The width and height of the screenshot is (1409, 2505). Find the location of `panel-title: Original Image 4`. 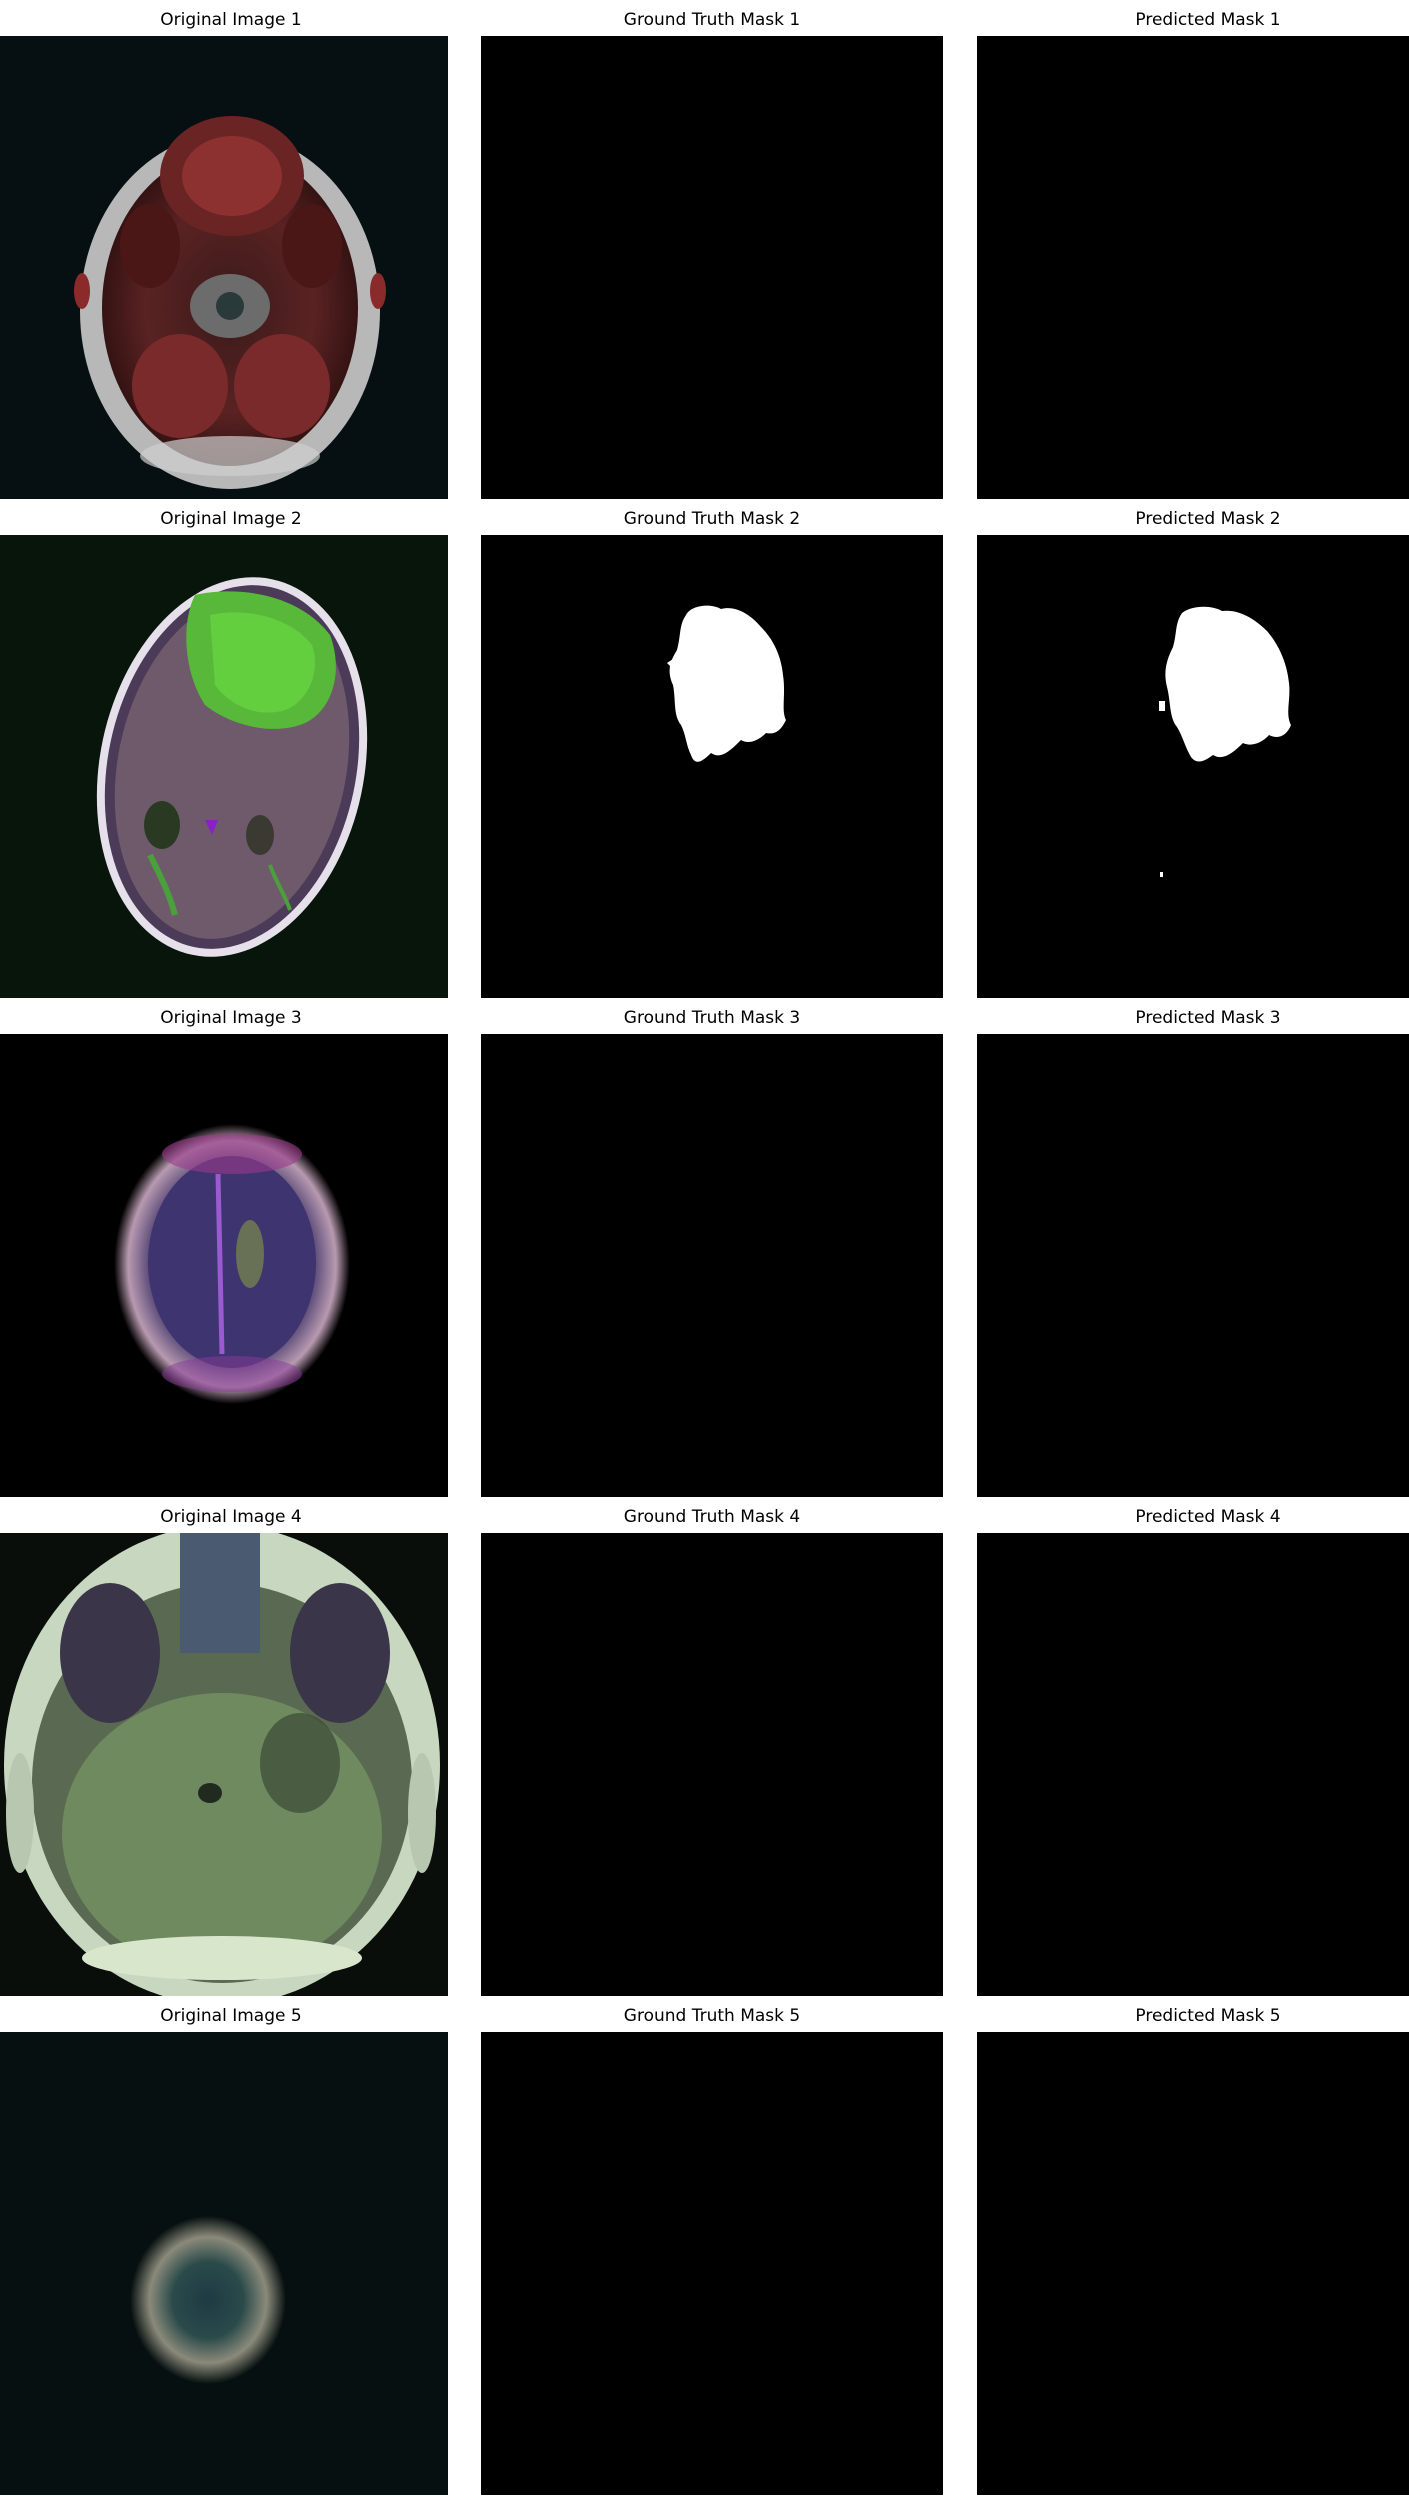

panel-title: Original Image 4 is located at coordinates (231, 1517).